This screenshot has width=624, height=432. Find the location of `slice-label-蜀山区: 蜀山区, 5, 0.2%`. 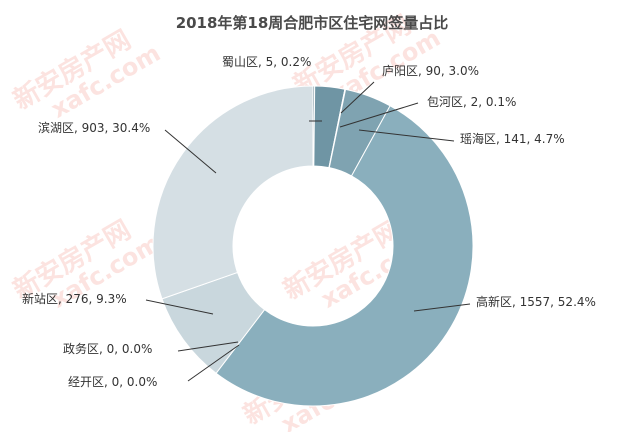

slice-label-蜀山区: 蜀山区, 5, 0.2% is located at coordinates (266, 62).